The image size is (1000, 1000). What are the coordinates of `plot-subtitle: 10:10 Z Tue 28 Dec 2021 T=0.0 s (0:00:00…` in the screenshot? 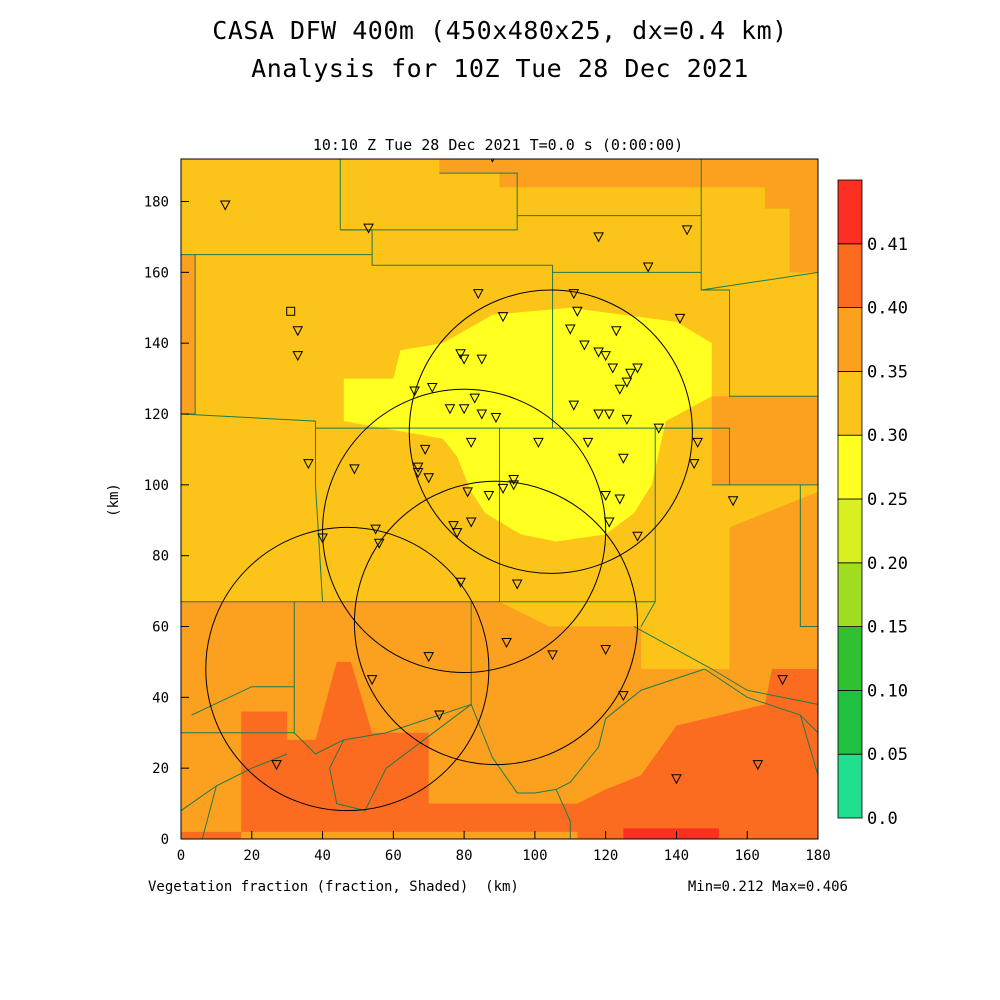 It's located at (498, 145).